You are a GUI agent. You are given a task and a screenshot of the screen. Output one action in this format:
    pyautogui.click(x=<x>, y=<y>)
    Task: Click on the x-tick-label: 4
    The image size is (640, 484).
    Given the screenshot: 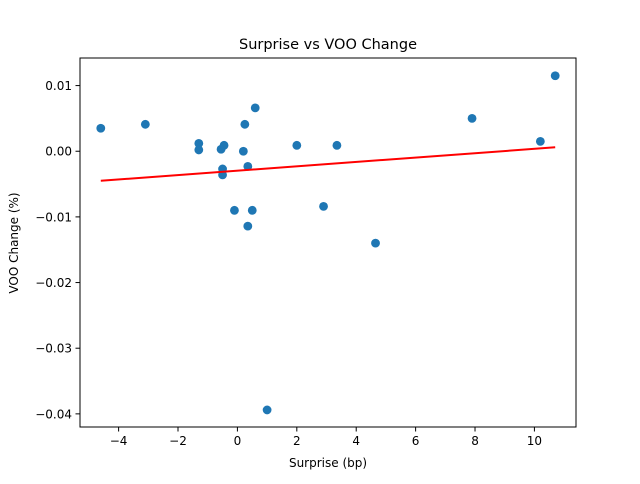 What is the action you would take?
    pyautogui.click(x=356, y=441)
    